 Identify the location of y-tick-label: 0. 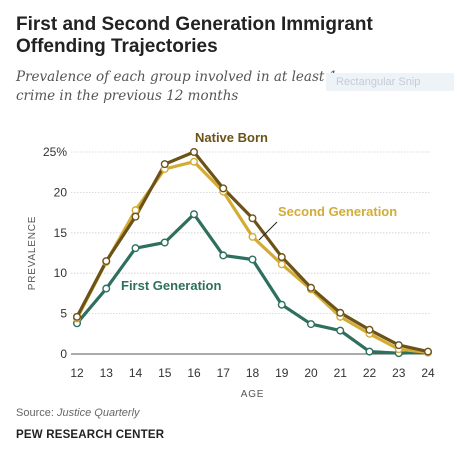
(63, 354).